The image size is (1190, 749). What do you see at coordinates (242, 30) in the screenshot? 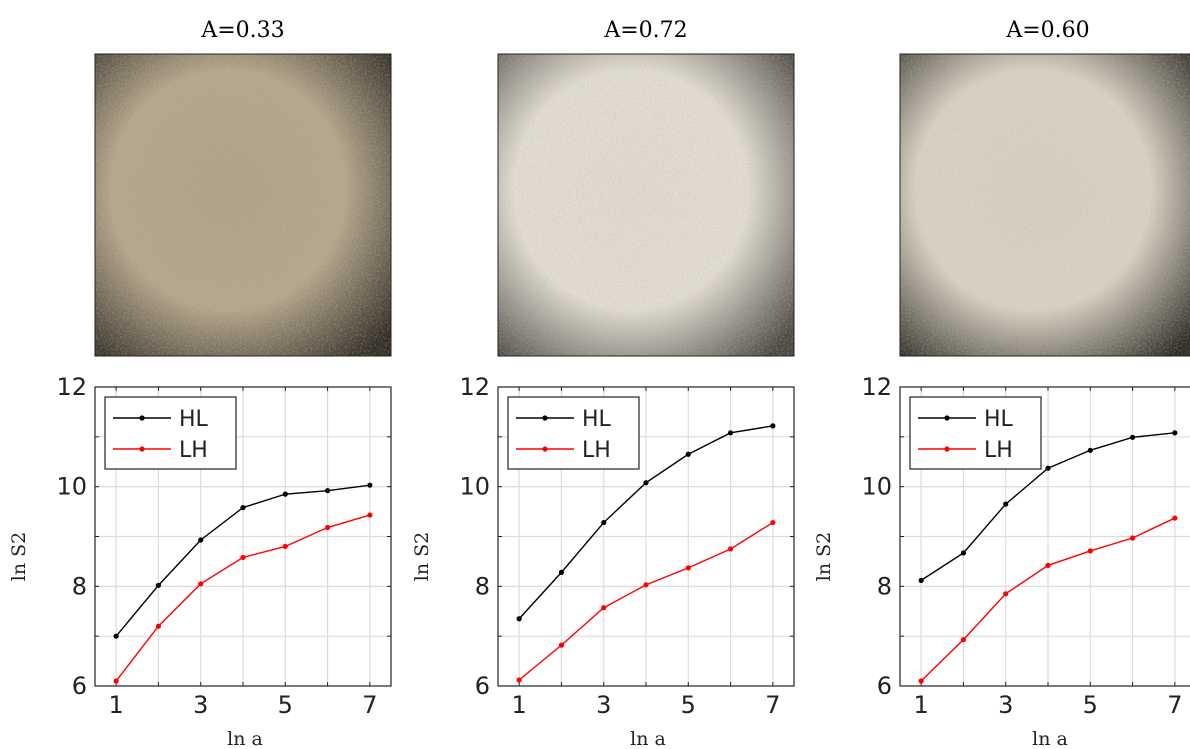
I see `panel-title: A=0.33` at bounding box center [242, 30].